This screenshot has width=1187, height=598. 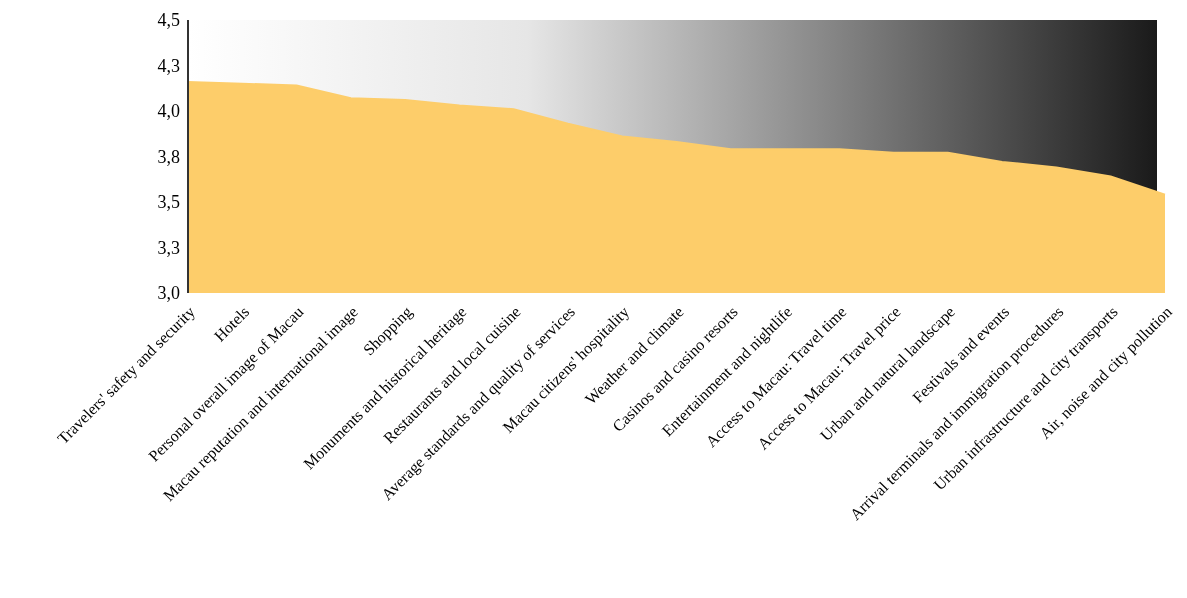 What do you see at coordinates (168, 65) in the screenshot?
I see `y-tick-label: 4,3` at bounding box center [168, 65].